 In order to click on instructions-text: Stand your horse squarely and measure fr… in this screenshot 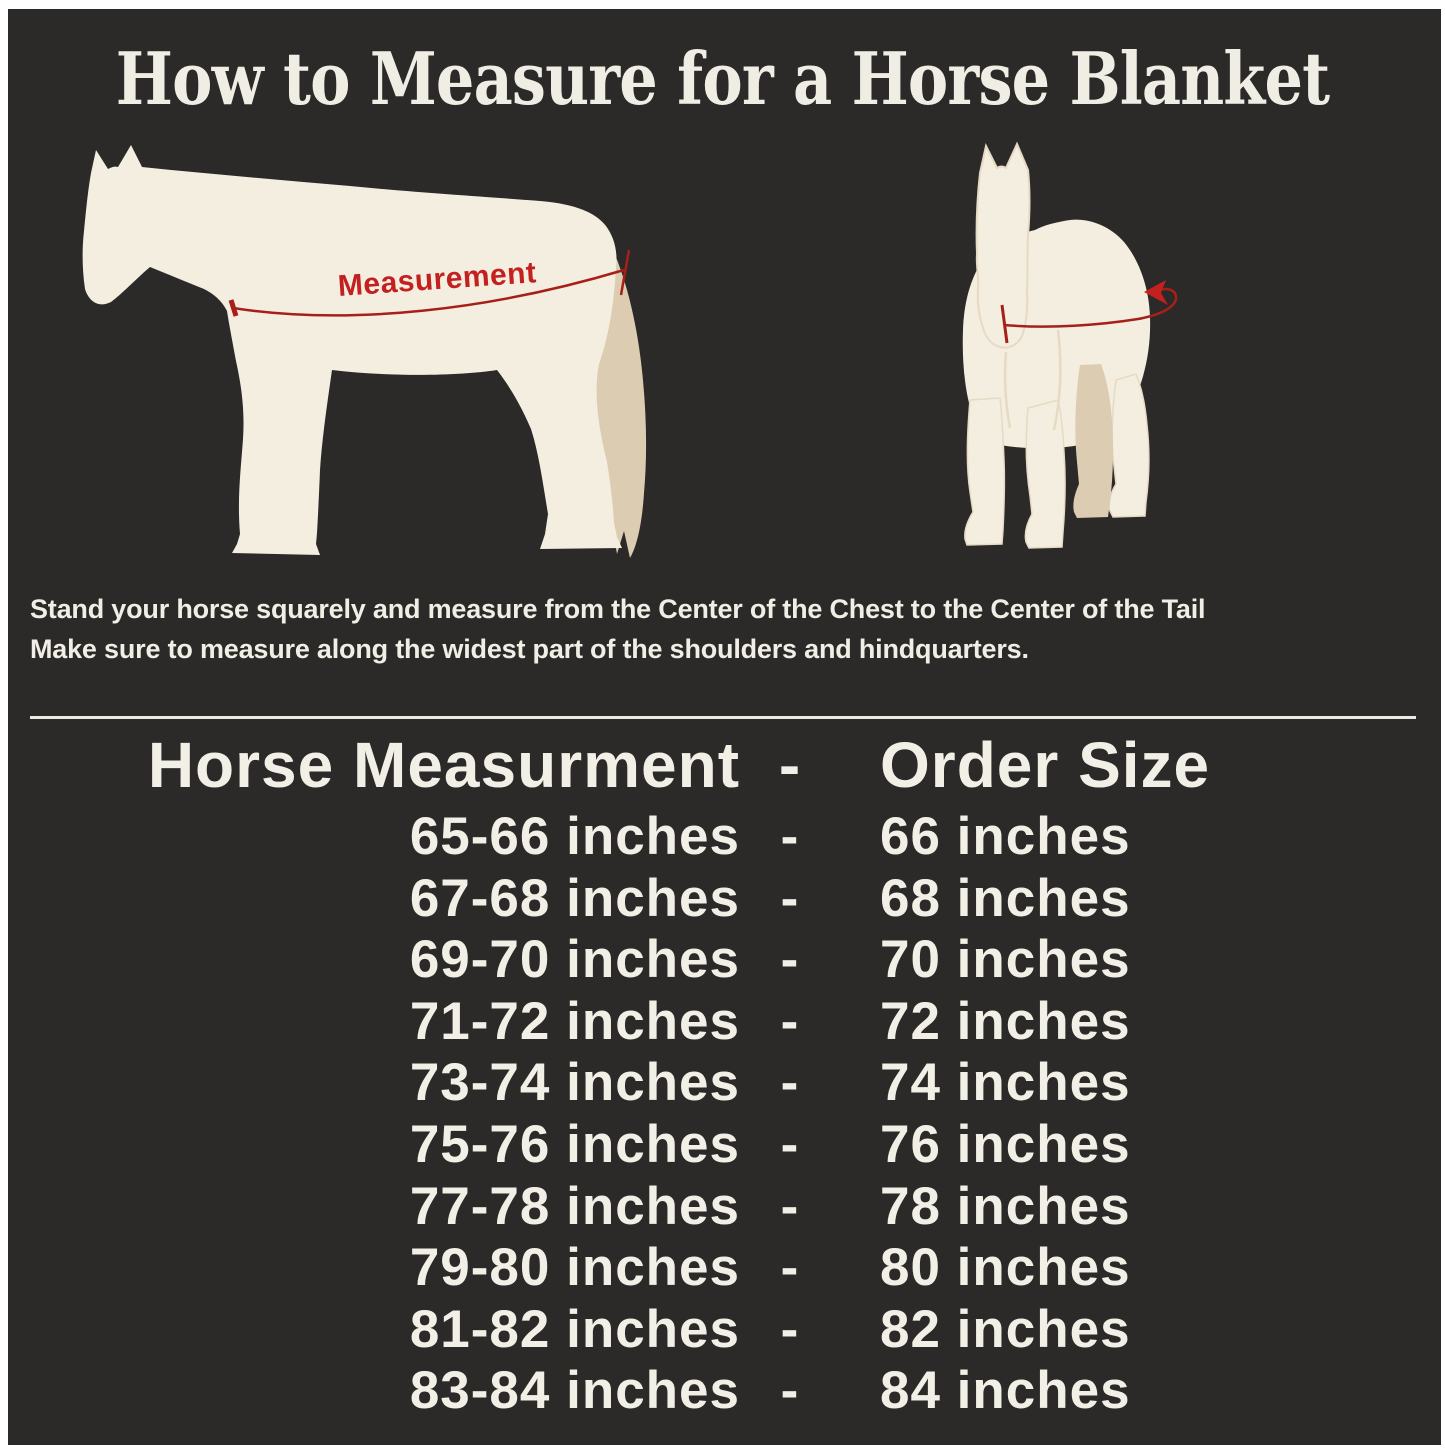, I will do `click(730, 629)`.